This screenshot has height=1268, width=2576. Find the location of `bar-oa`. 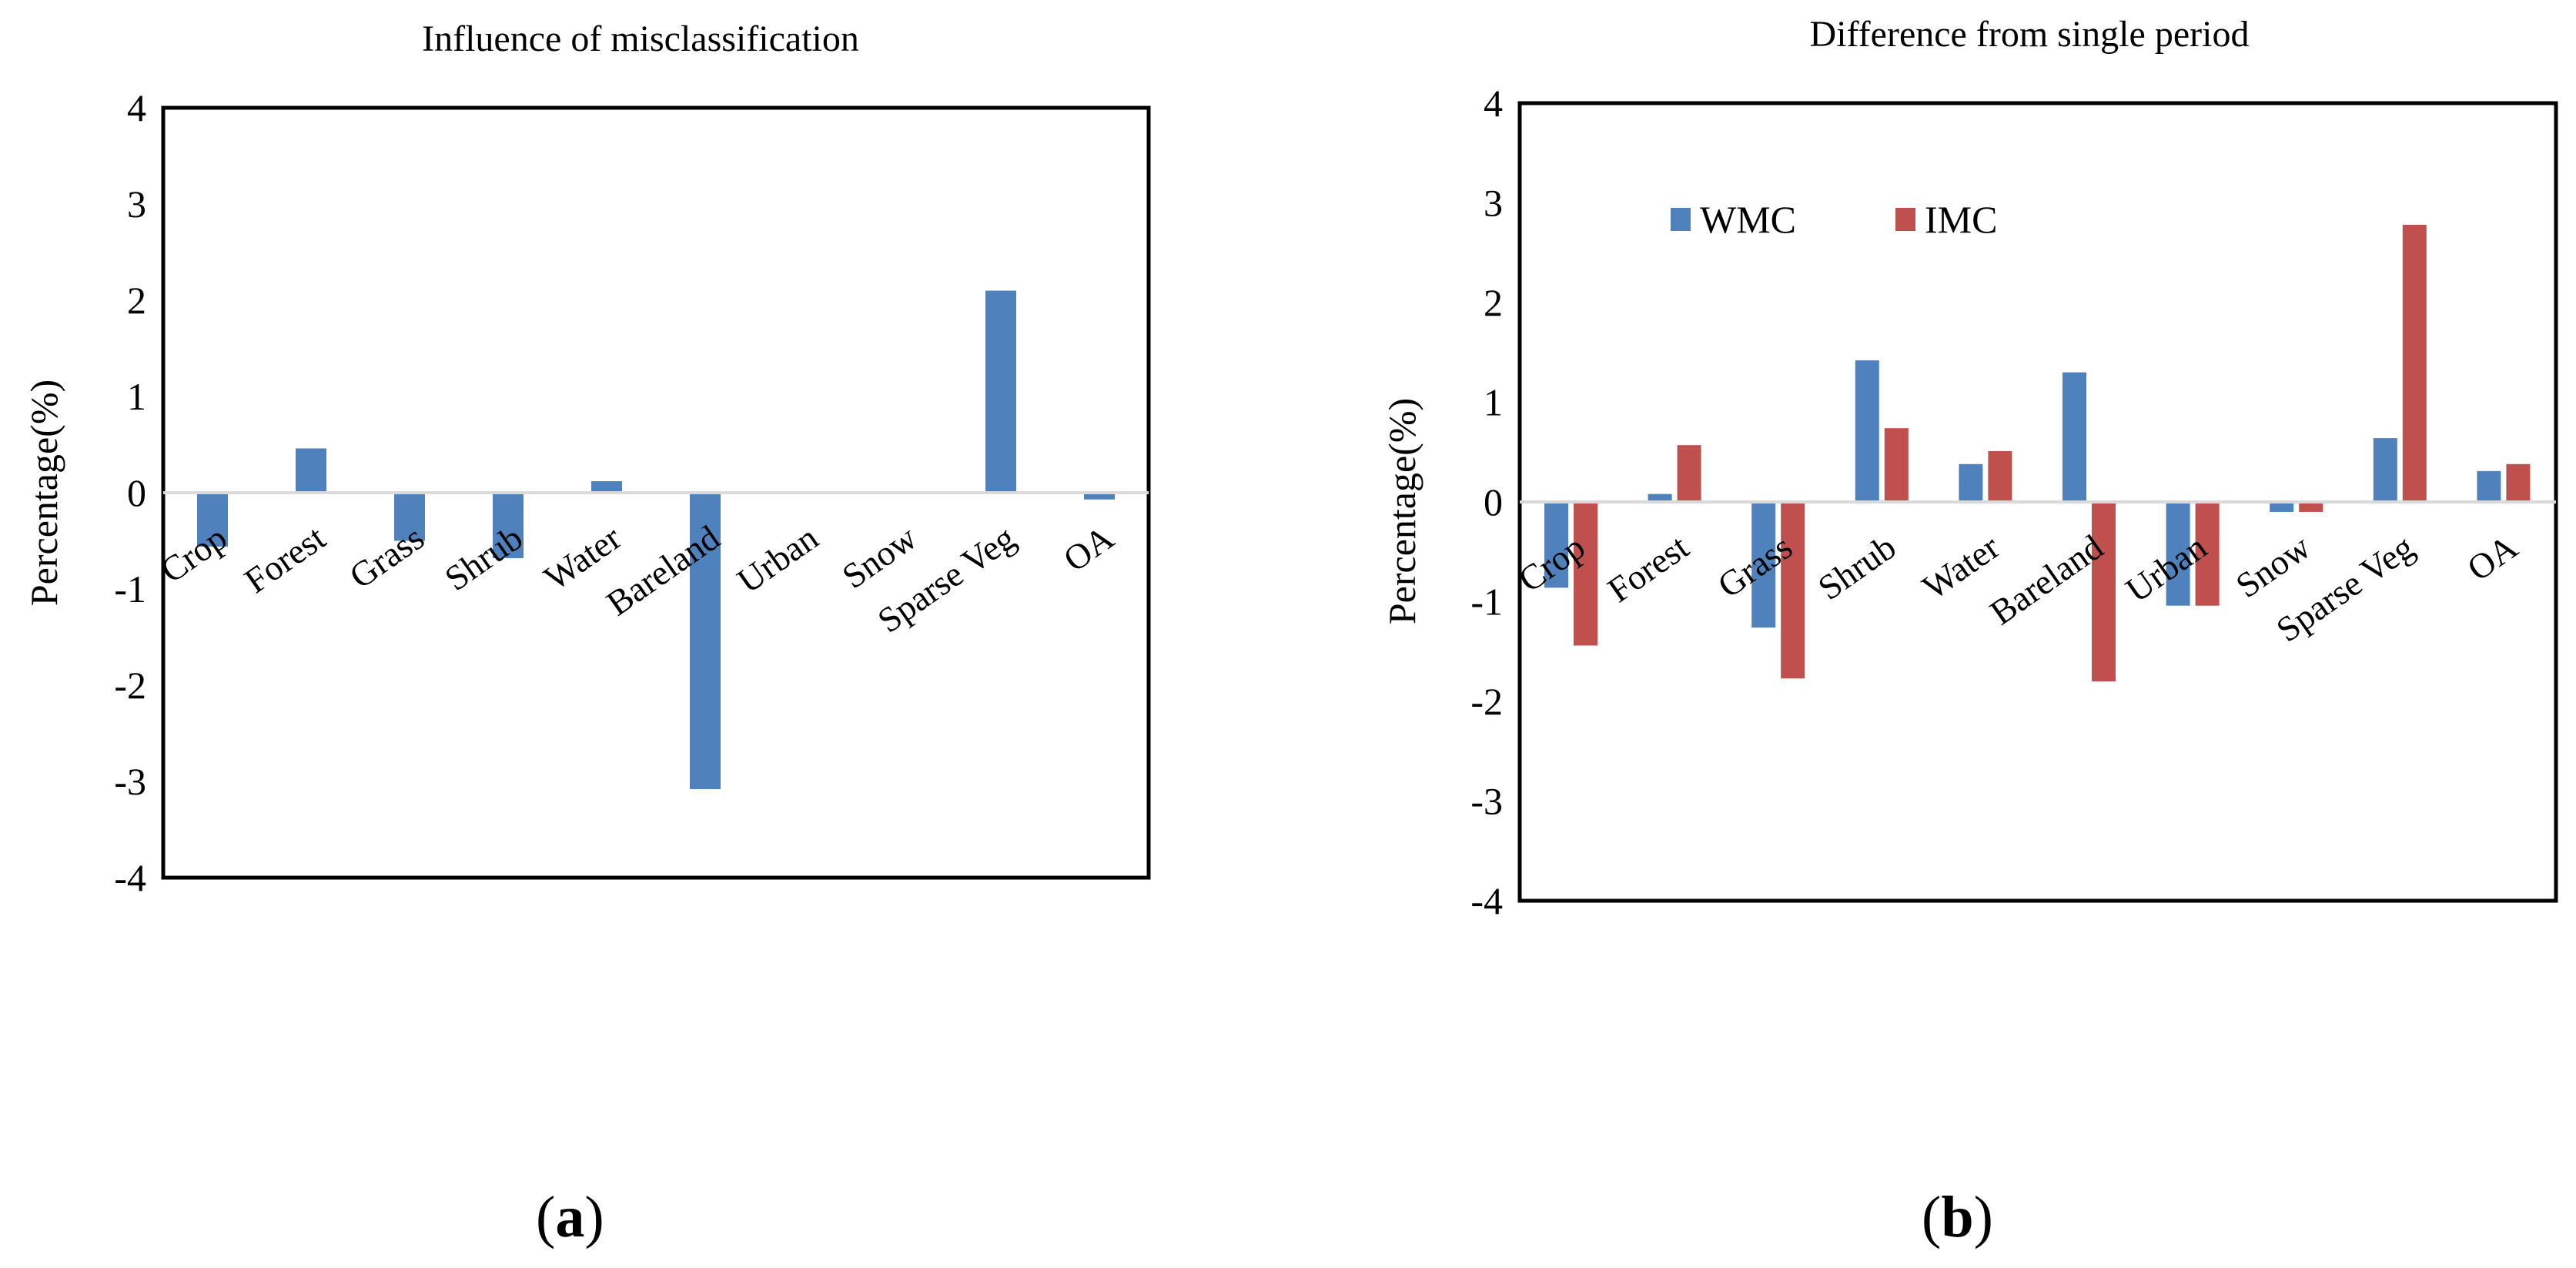

bar-oa is located at coordinates (1100, 496).